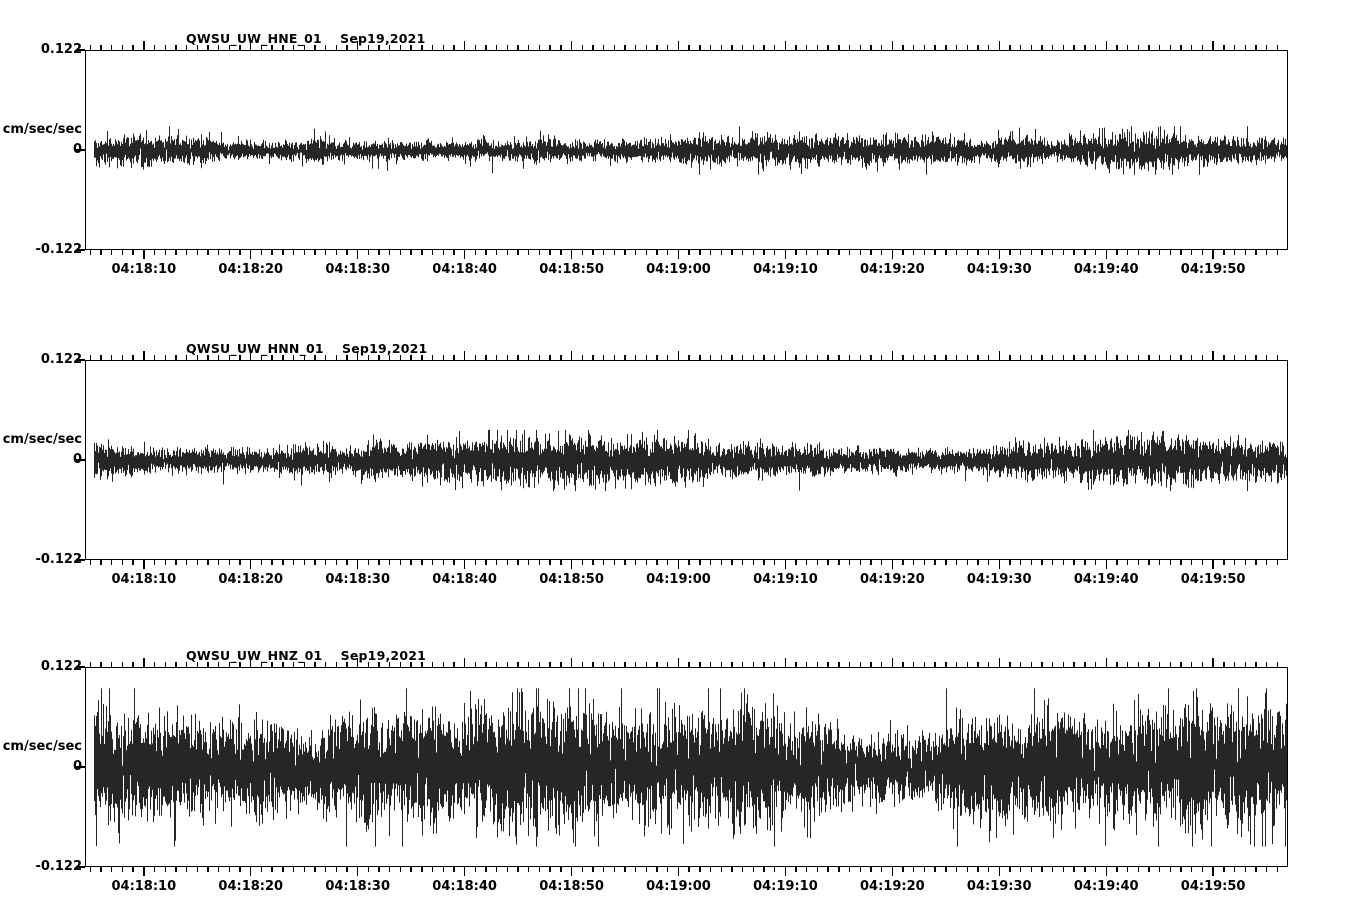  Describe the element at coordinates (42, 129) in the screenshot. I see `yaxis-unit-label-hne: cm/sec/sec` at that location.